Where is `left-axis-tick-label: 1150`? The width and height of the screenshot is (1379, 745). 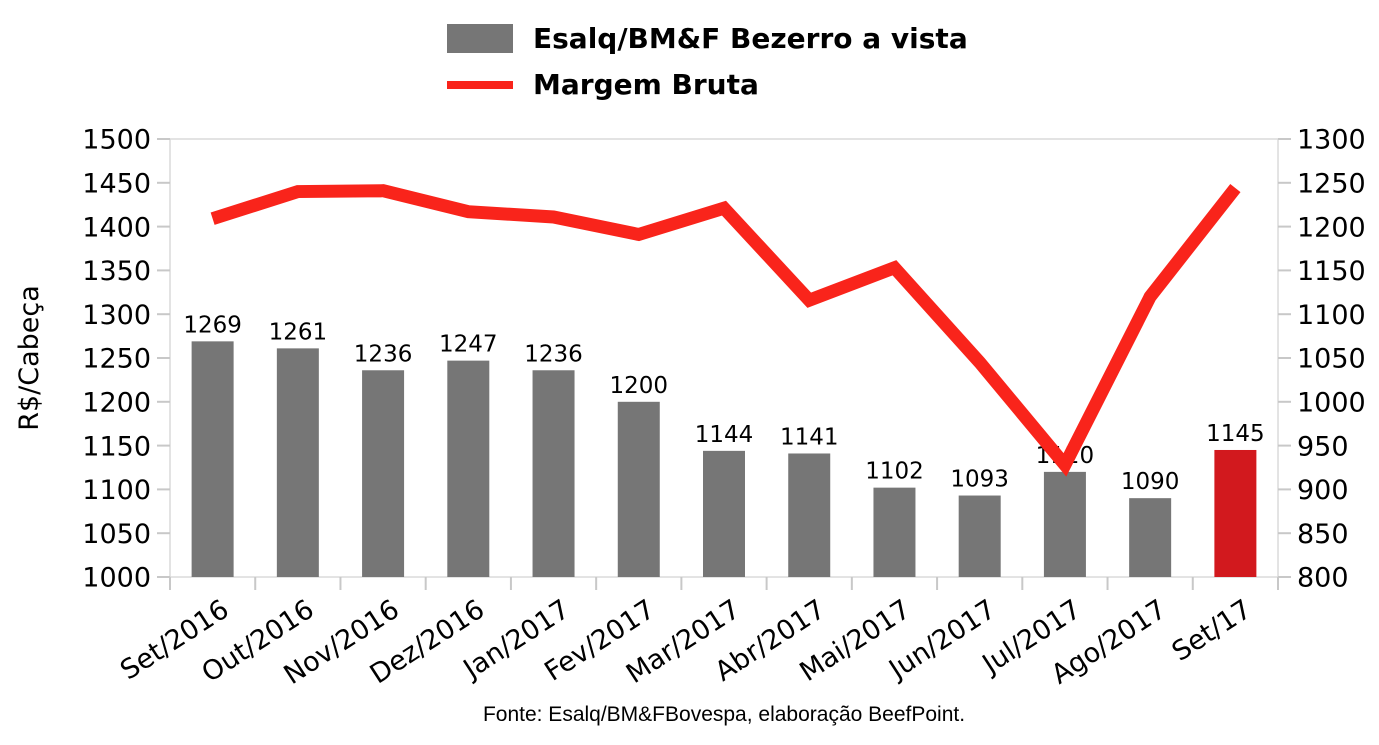 left-axis-tick-label: 1150 is located at coordinates (116, 446).